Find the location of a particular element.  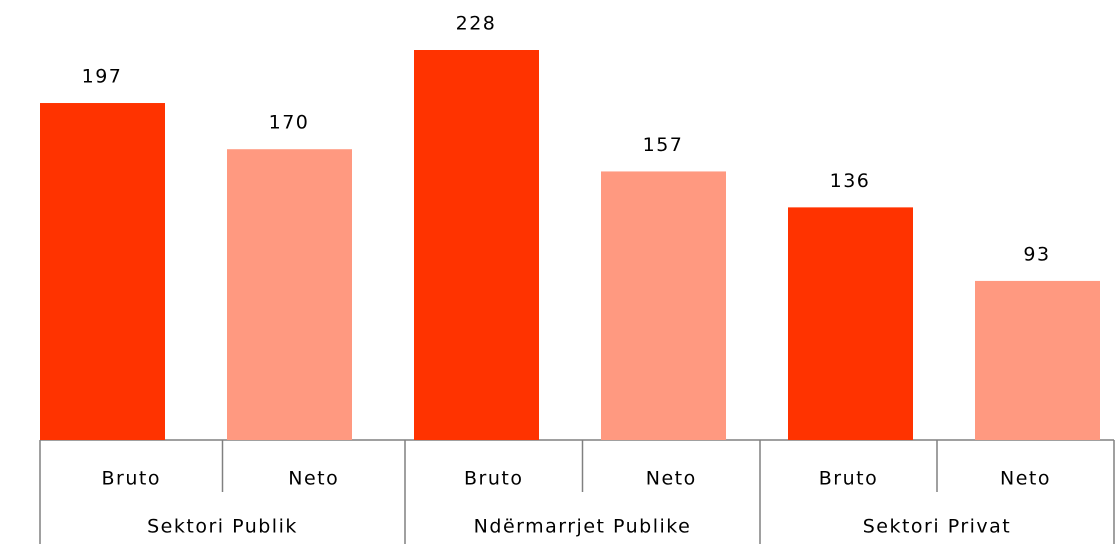

value-label: 228 is located at coordinates (476, 24).